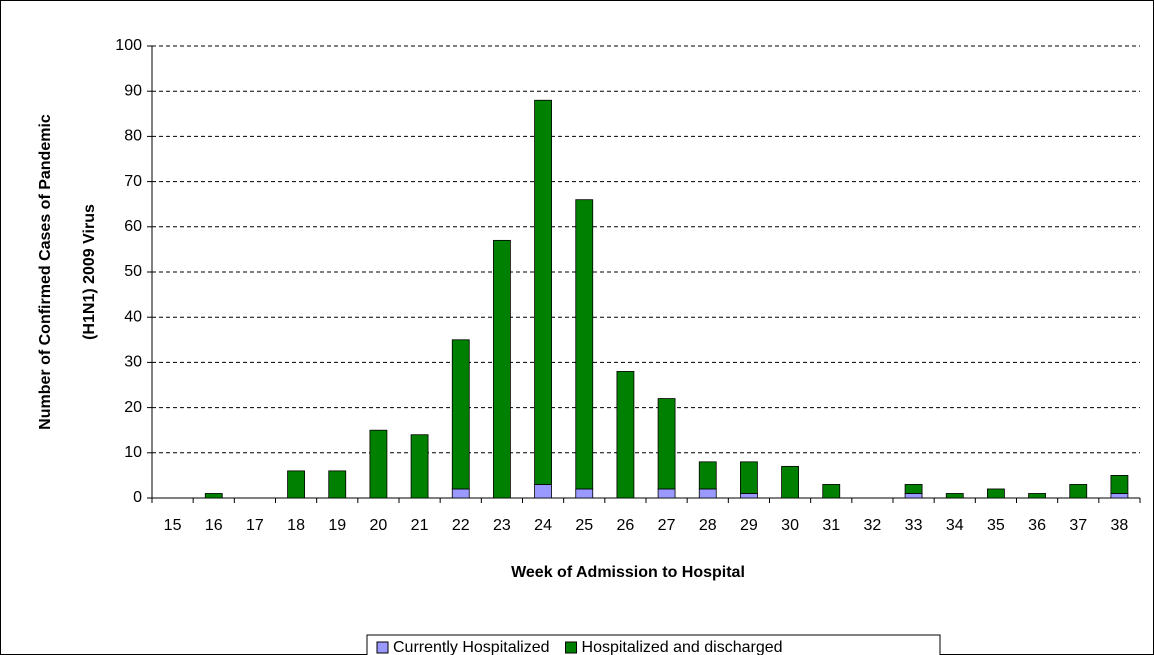 The width and height of the screenshot is (1154, 655). Describe the element at coordinates (749, 525) in the screenshot. I see `x-tick-label: 29` at that location.